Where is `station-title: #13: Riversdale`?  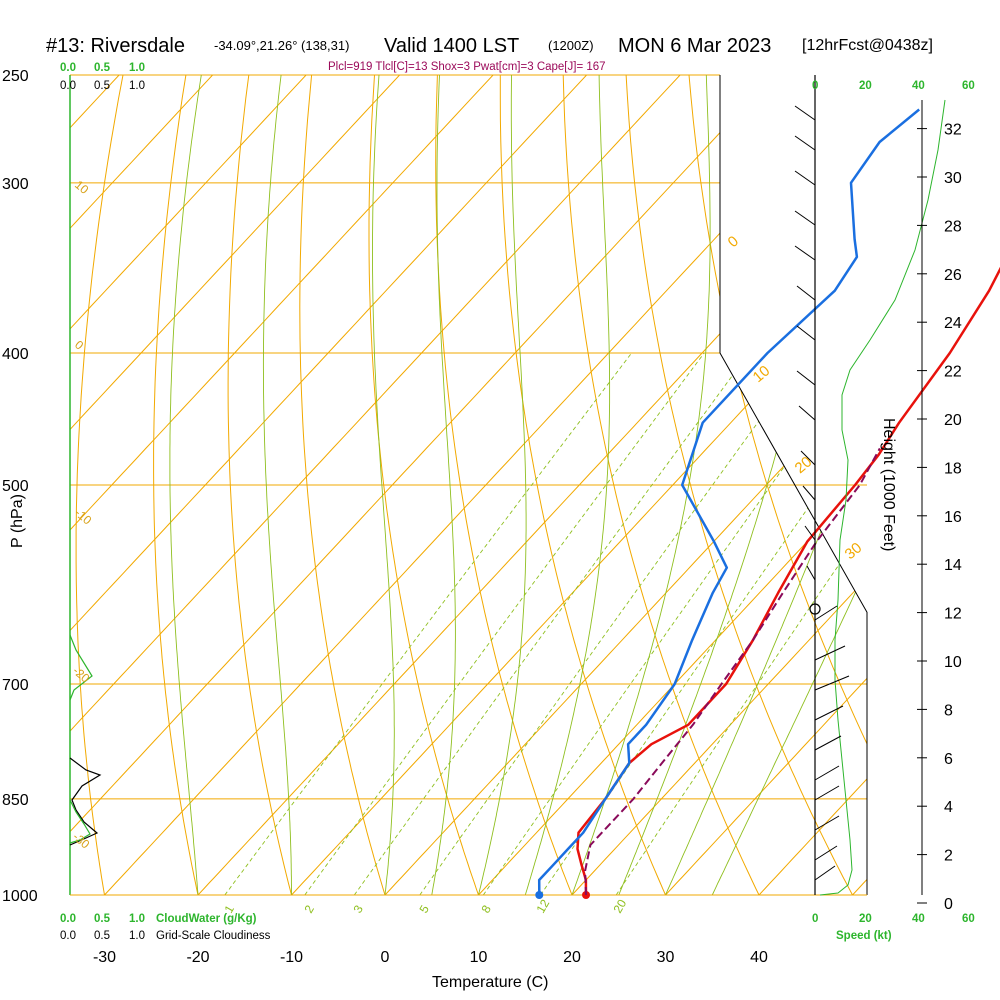 station-title: #13: Riversdale is located at coordinates (115, 46).